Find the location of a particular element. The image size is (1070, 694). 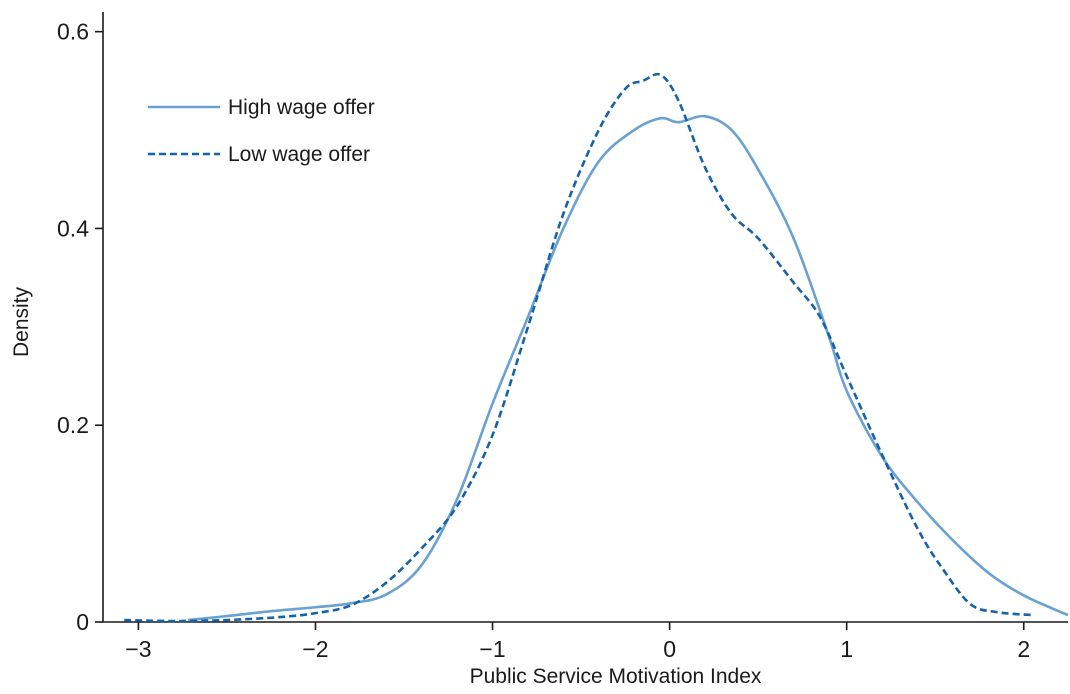

y-axis-label: Density is located at coordinates (21, 321).